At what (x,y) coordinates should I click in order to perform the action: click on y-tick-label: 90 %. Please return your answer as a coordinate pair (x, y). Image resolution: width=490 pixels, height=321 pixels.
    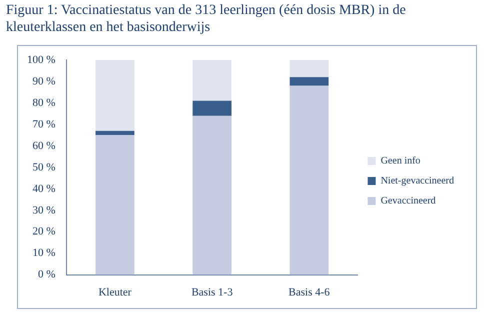
    Looking at the image, I should click on (44, 81).